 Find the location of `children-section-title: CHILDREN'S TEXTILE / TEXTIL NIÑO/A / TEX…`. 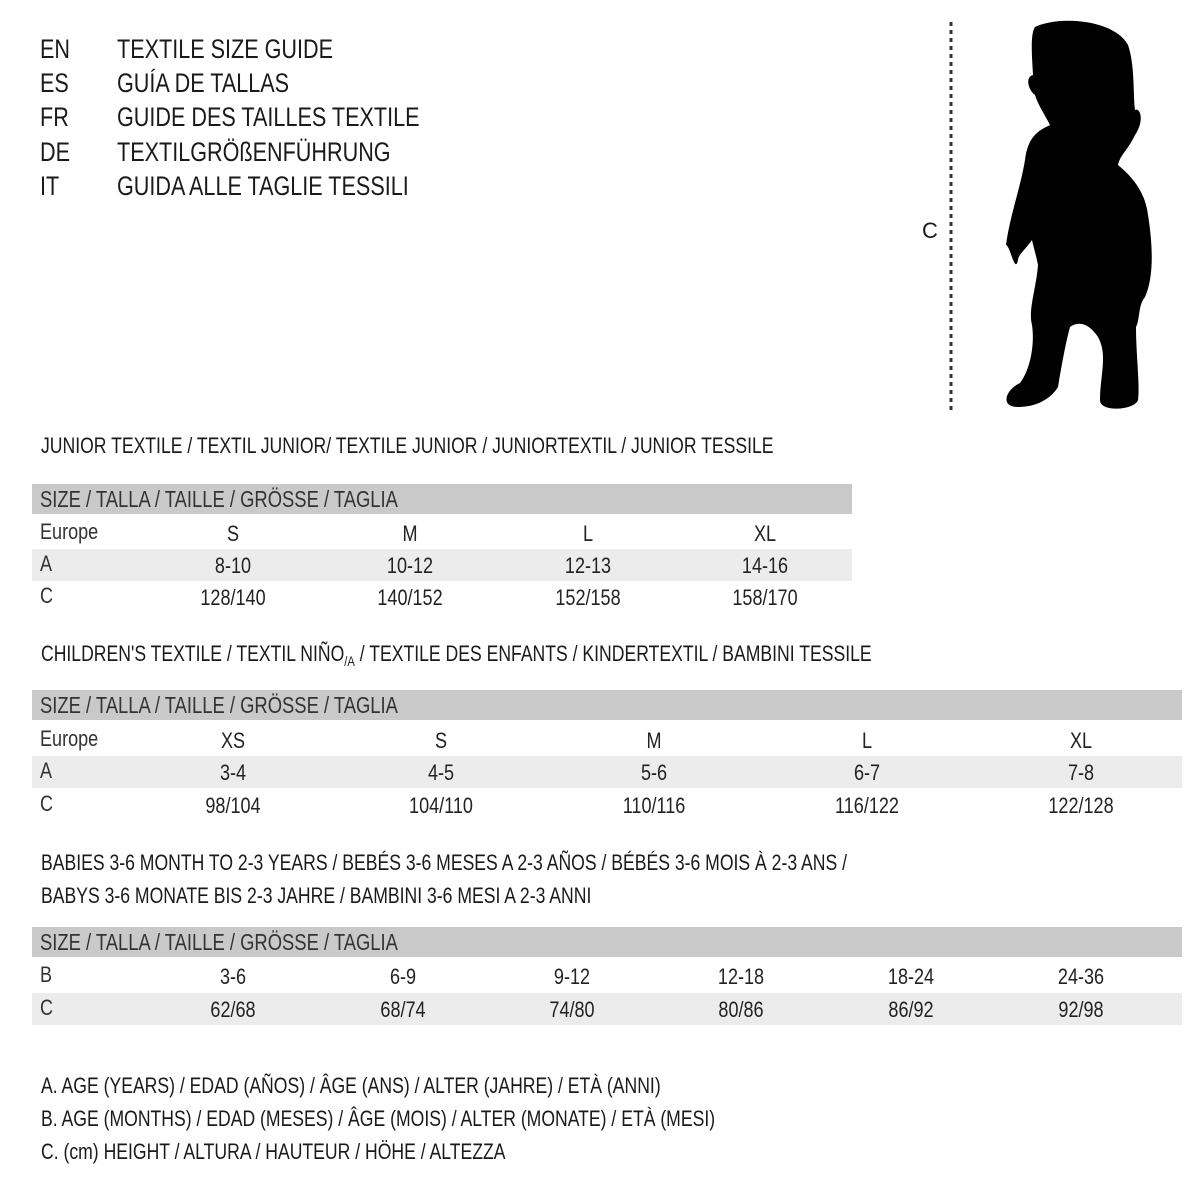

children-section-title: CHILDREN'S TEXTILE / TEXTIL NIÑO/A / TEX… is located at coordinates (456, 655).